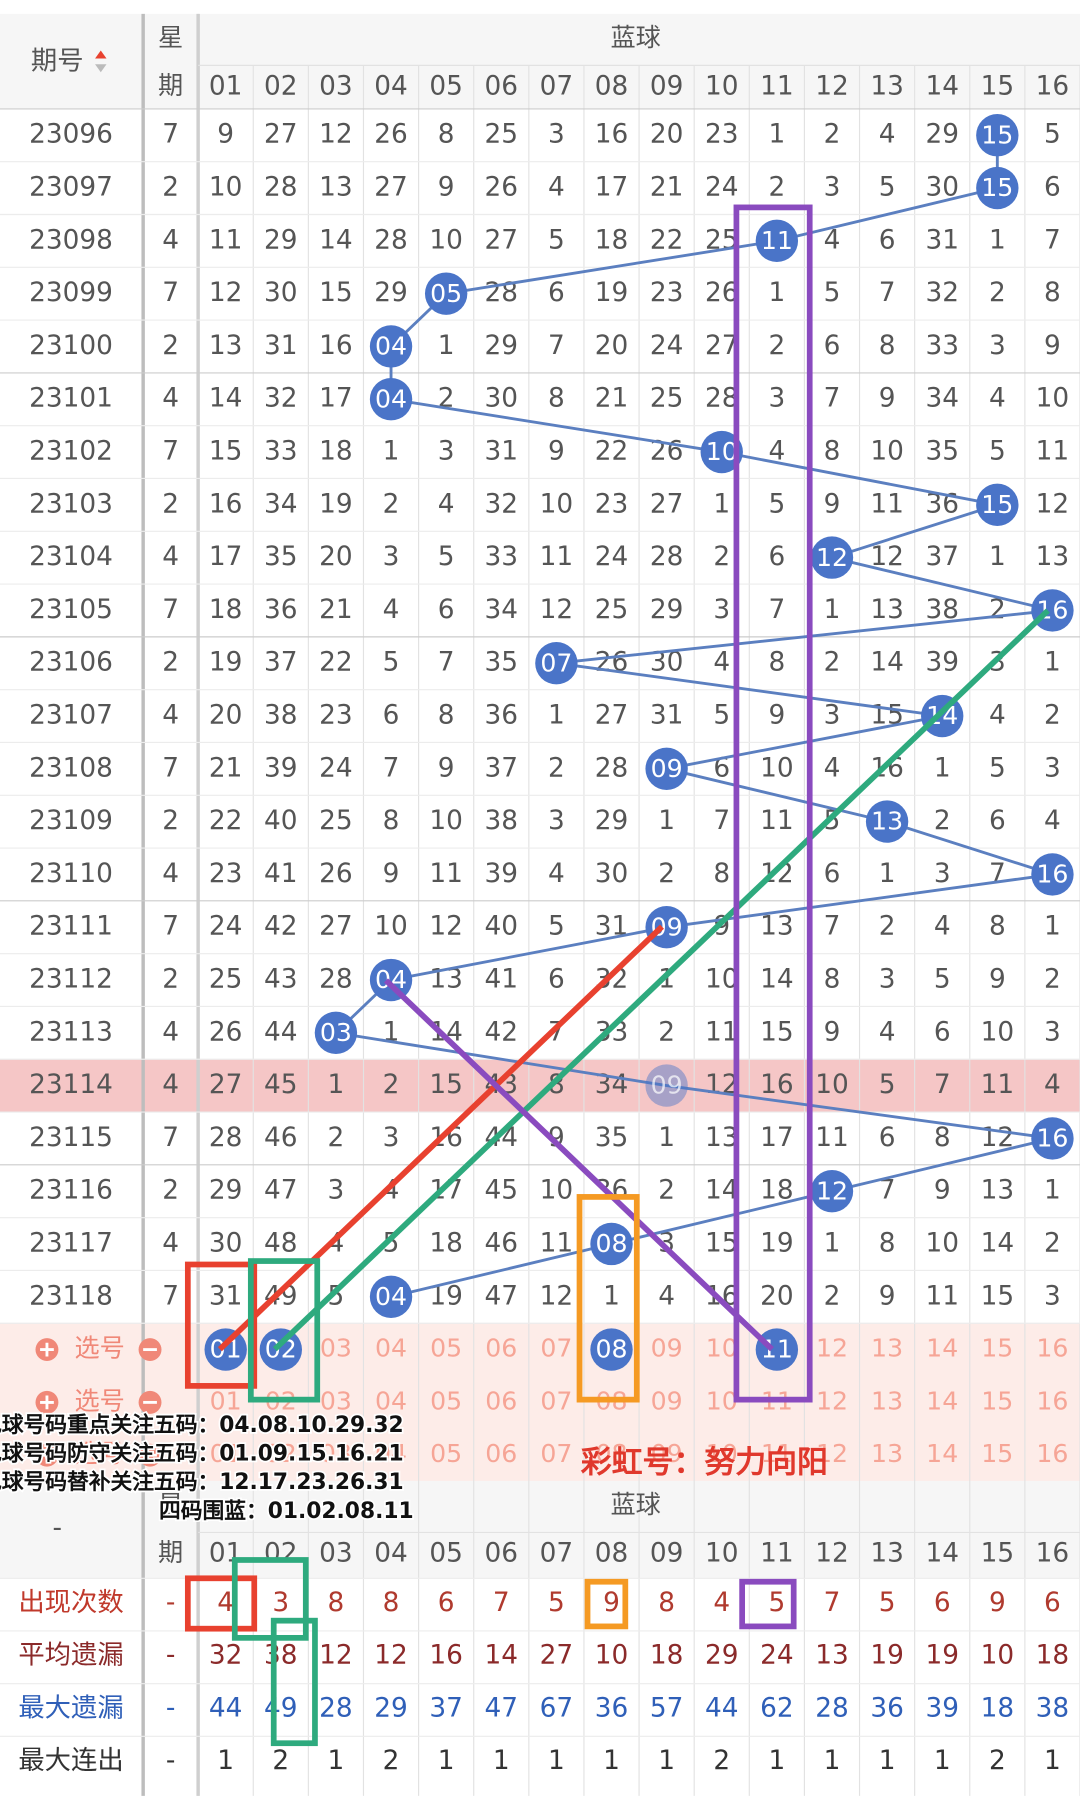 The width and height of the screenshot is (1080, 1796). Describe the element at coordinates (281, 1453) in the screenshot. I see `select-number: 02` at that location.